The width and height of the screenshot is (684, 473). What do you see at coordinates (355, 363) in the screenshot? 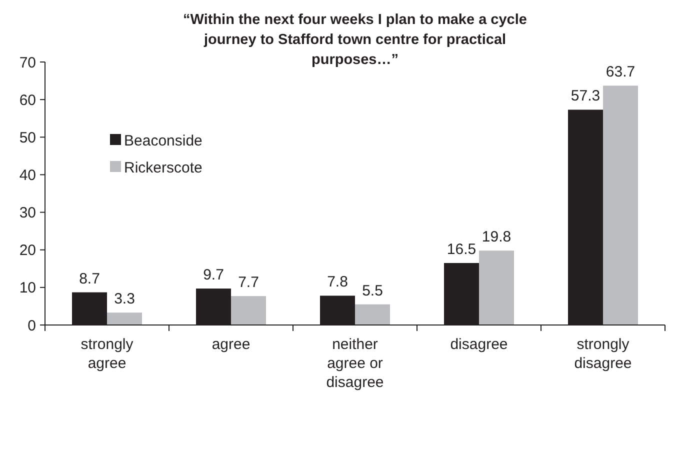
I see `x-tick-label: neither agree or disagree` at bounding box center [355, 363].